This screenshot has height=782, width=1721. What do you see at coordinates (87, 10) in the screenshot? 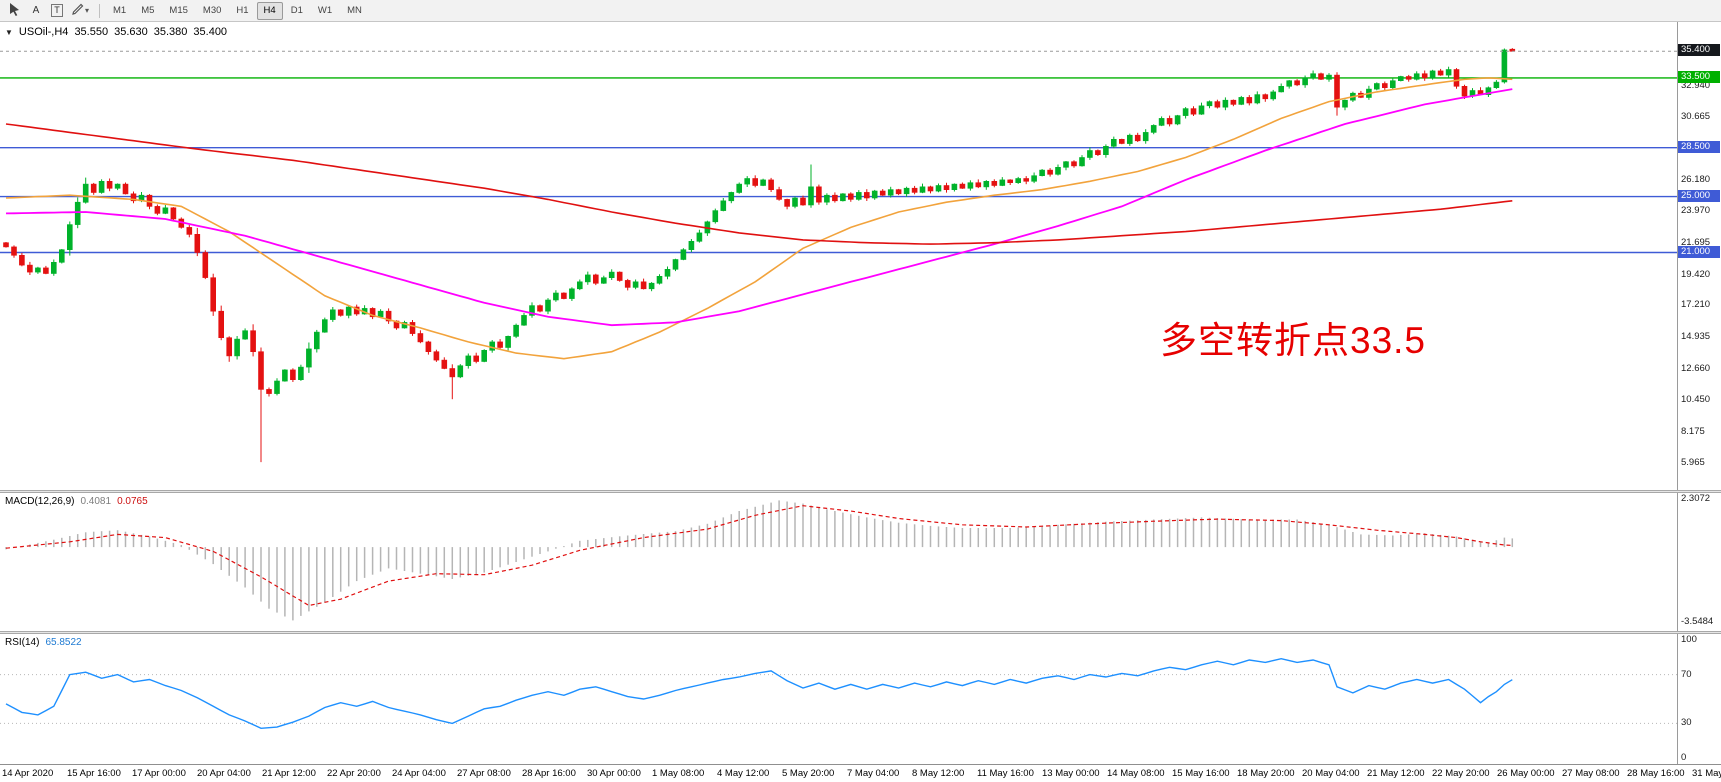
I see `chevron-down-icon: ▾` at bounding box center [87, 10].